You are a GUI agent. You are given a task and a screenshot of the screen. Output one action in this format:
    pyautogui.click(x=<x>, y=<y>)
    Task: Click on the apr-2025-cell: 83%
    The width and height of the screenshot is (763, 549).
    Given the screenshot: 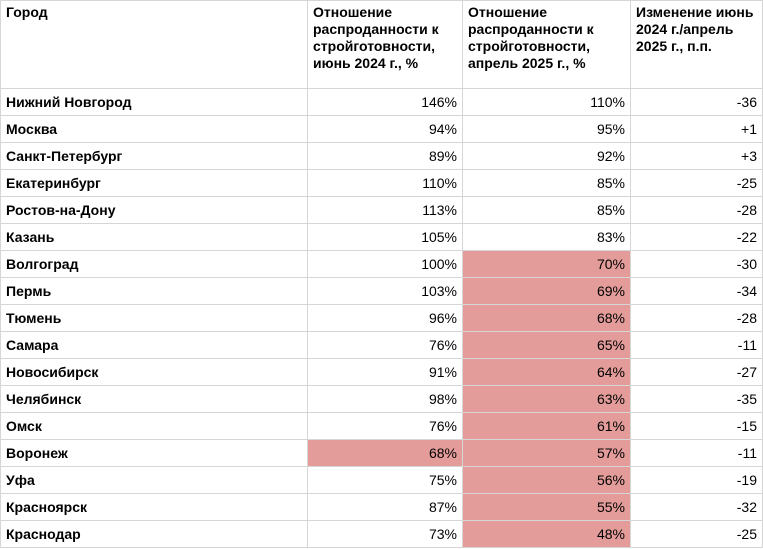 What is the action you would take?
    pyautogui.click(x=546, y=237)
    